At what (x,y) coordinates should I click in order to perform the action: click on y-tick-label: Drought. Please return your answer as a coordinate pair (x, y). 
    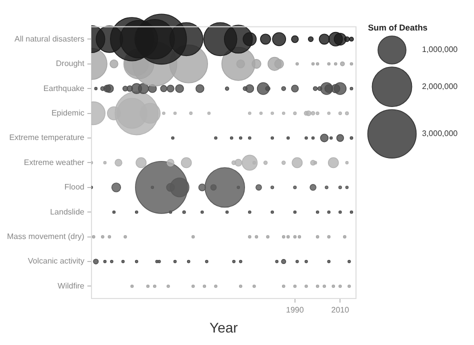
    Looking at the image, I should click on (71, 63).